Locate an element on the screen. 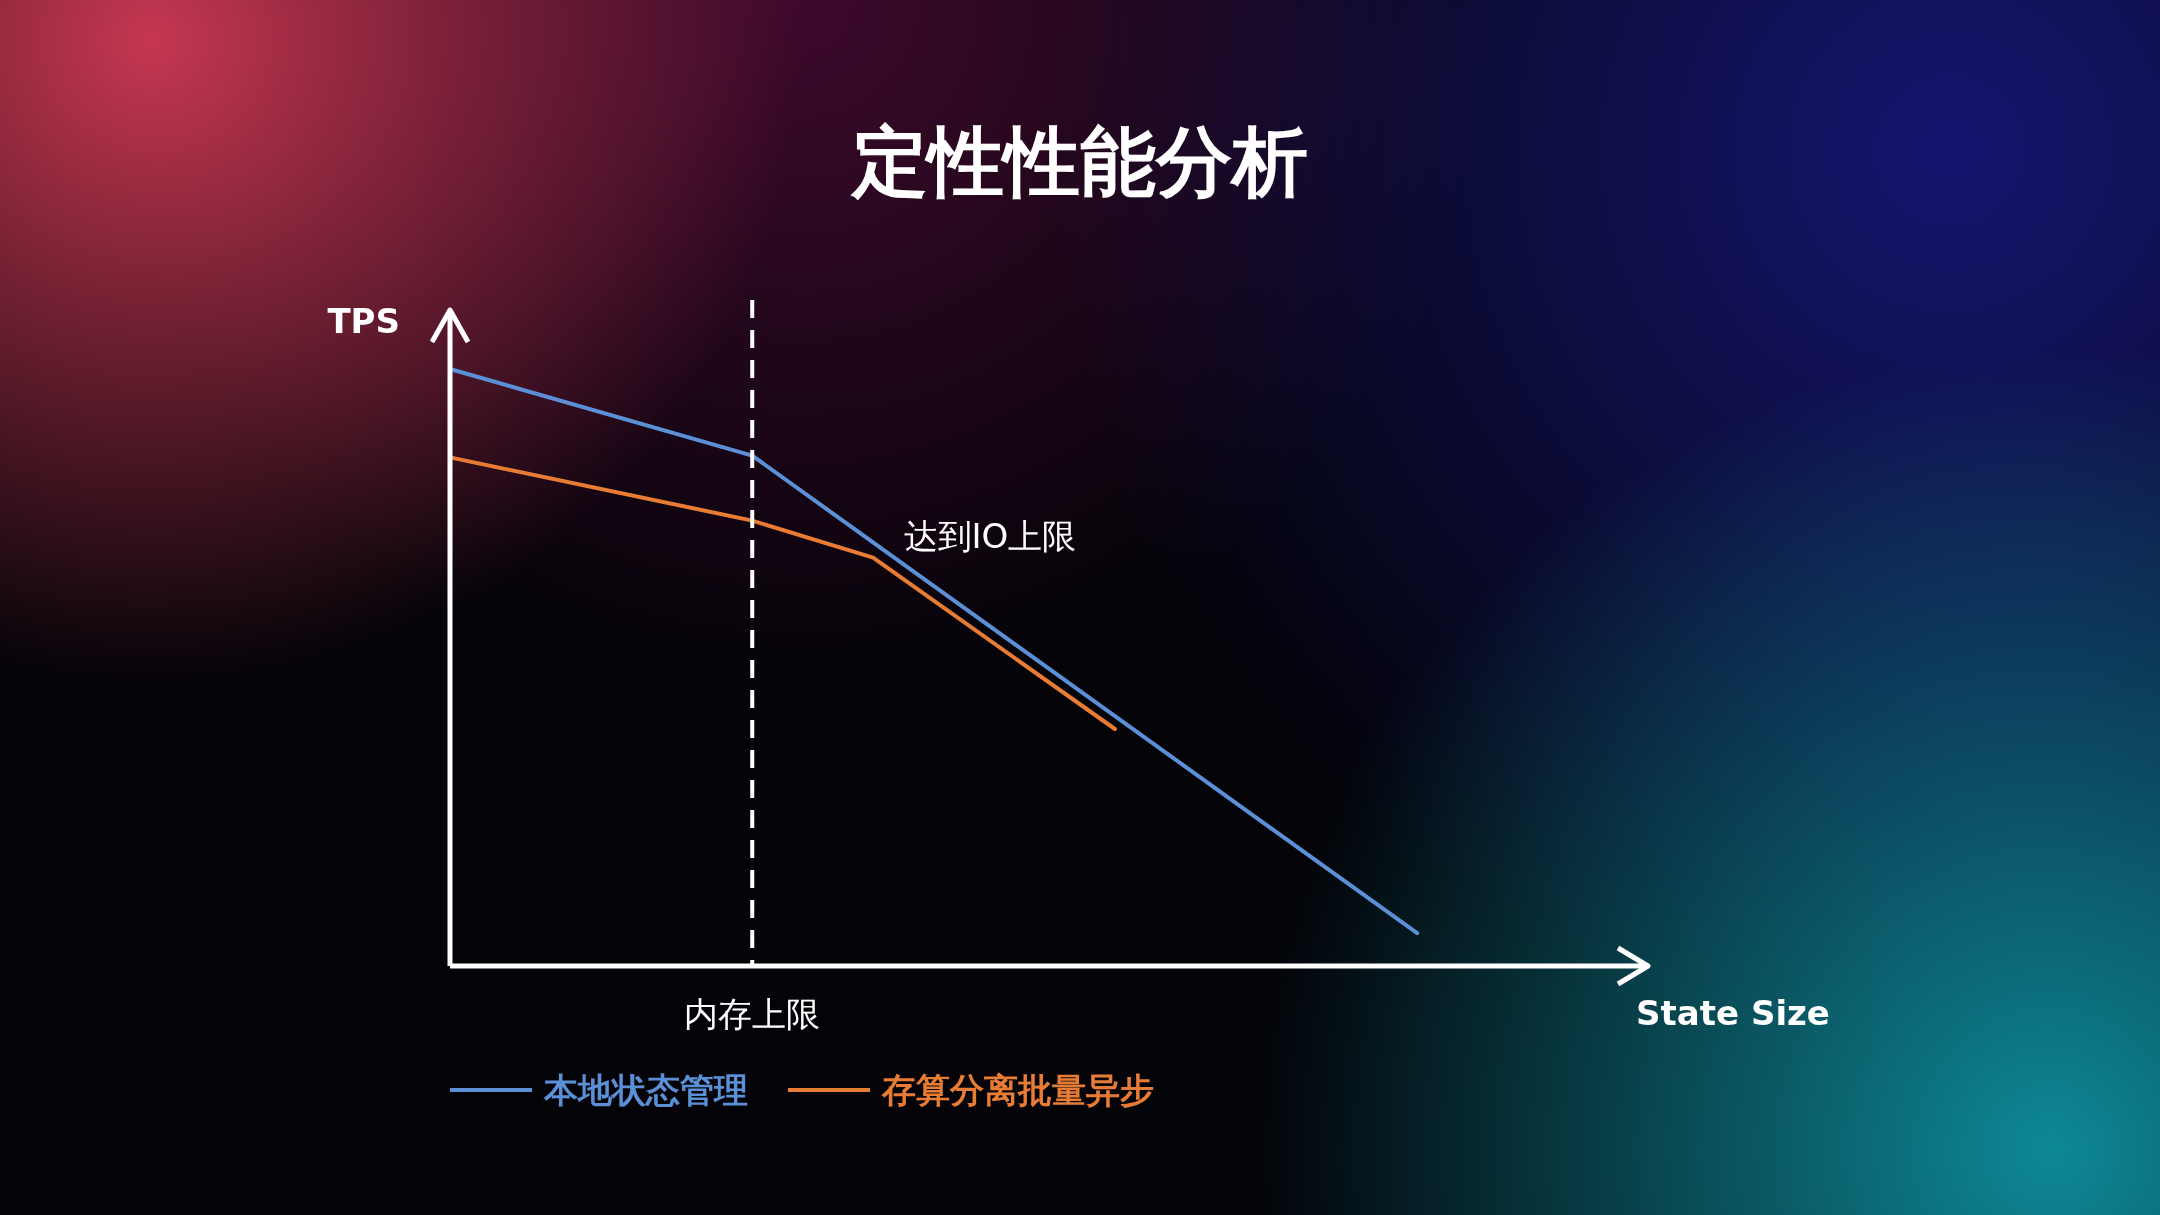  x-axis-title: State Size is located at coordinates (1733, 1013).